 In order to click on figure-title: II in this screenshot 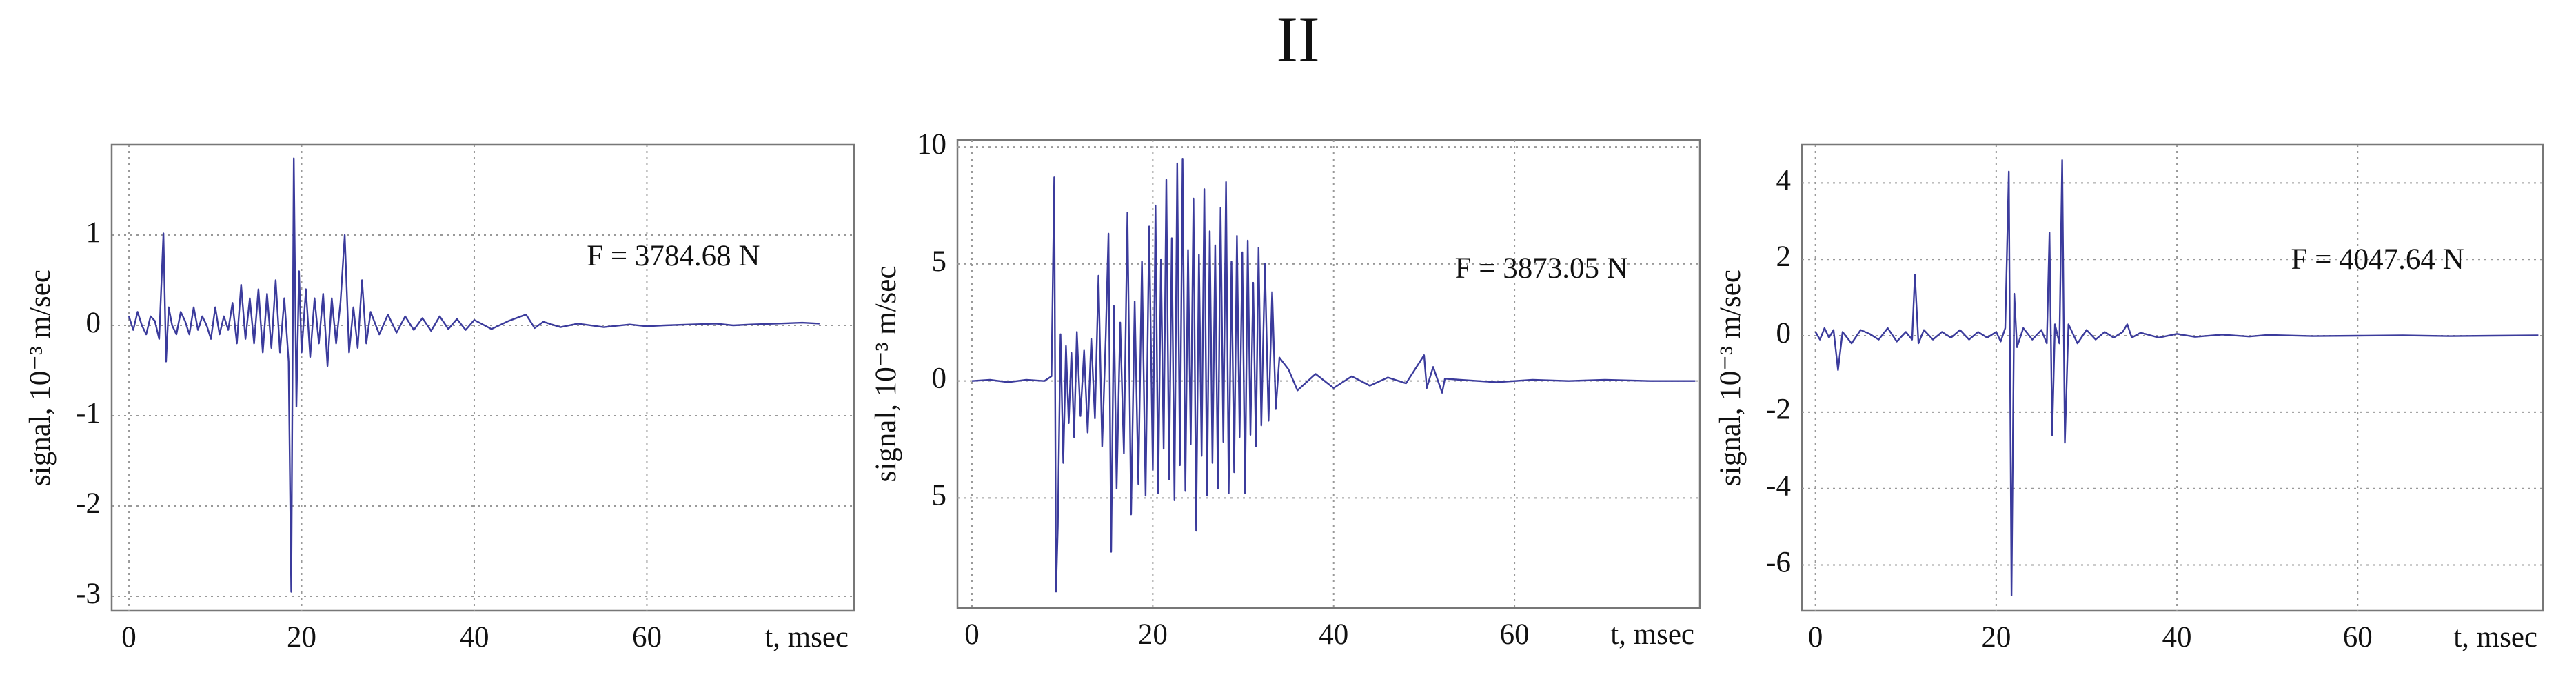, I will do `click(1297, 39)`.